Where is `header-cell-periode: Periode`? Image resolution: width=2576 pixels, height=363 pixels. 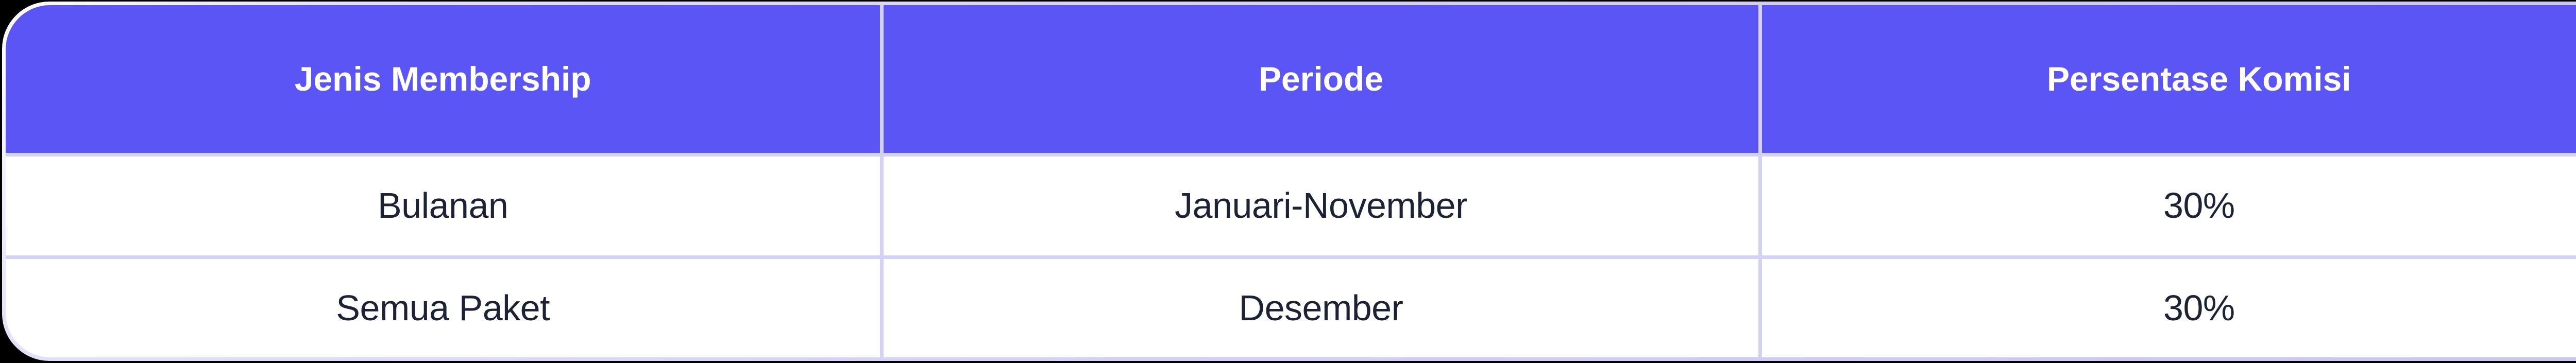
header-cell-periode: Periode is located at coordinates (1321, 79).